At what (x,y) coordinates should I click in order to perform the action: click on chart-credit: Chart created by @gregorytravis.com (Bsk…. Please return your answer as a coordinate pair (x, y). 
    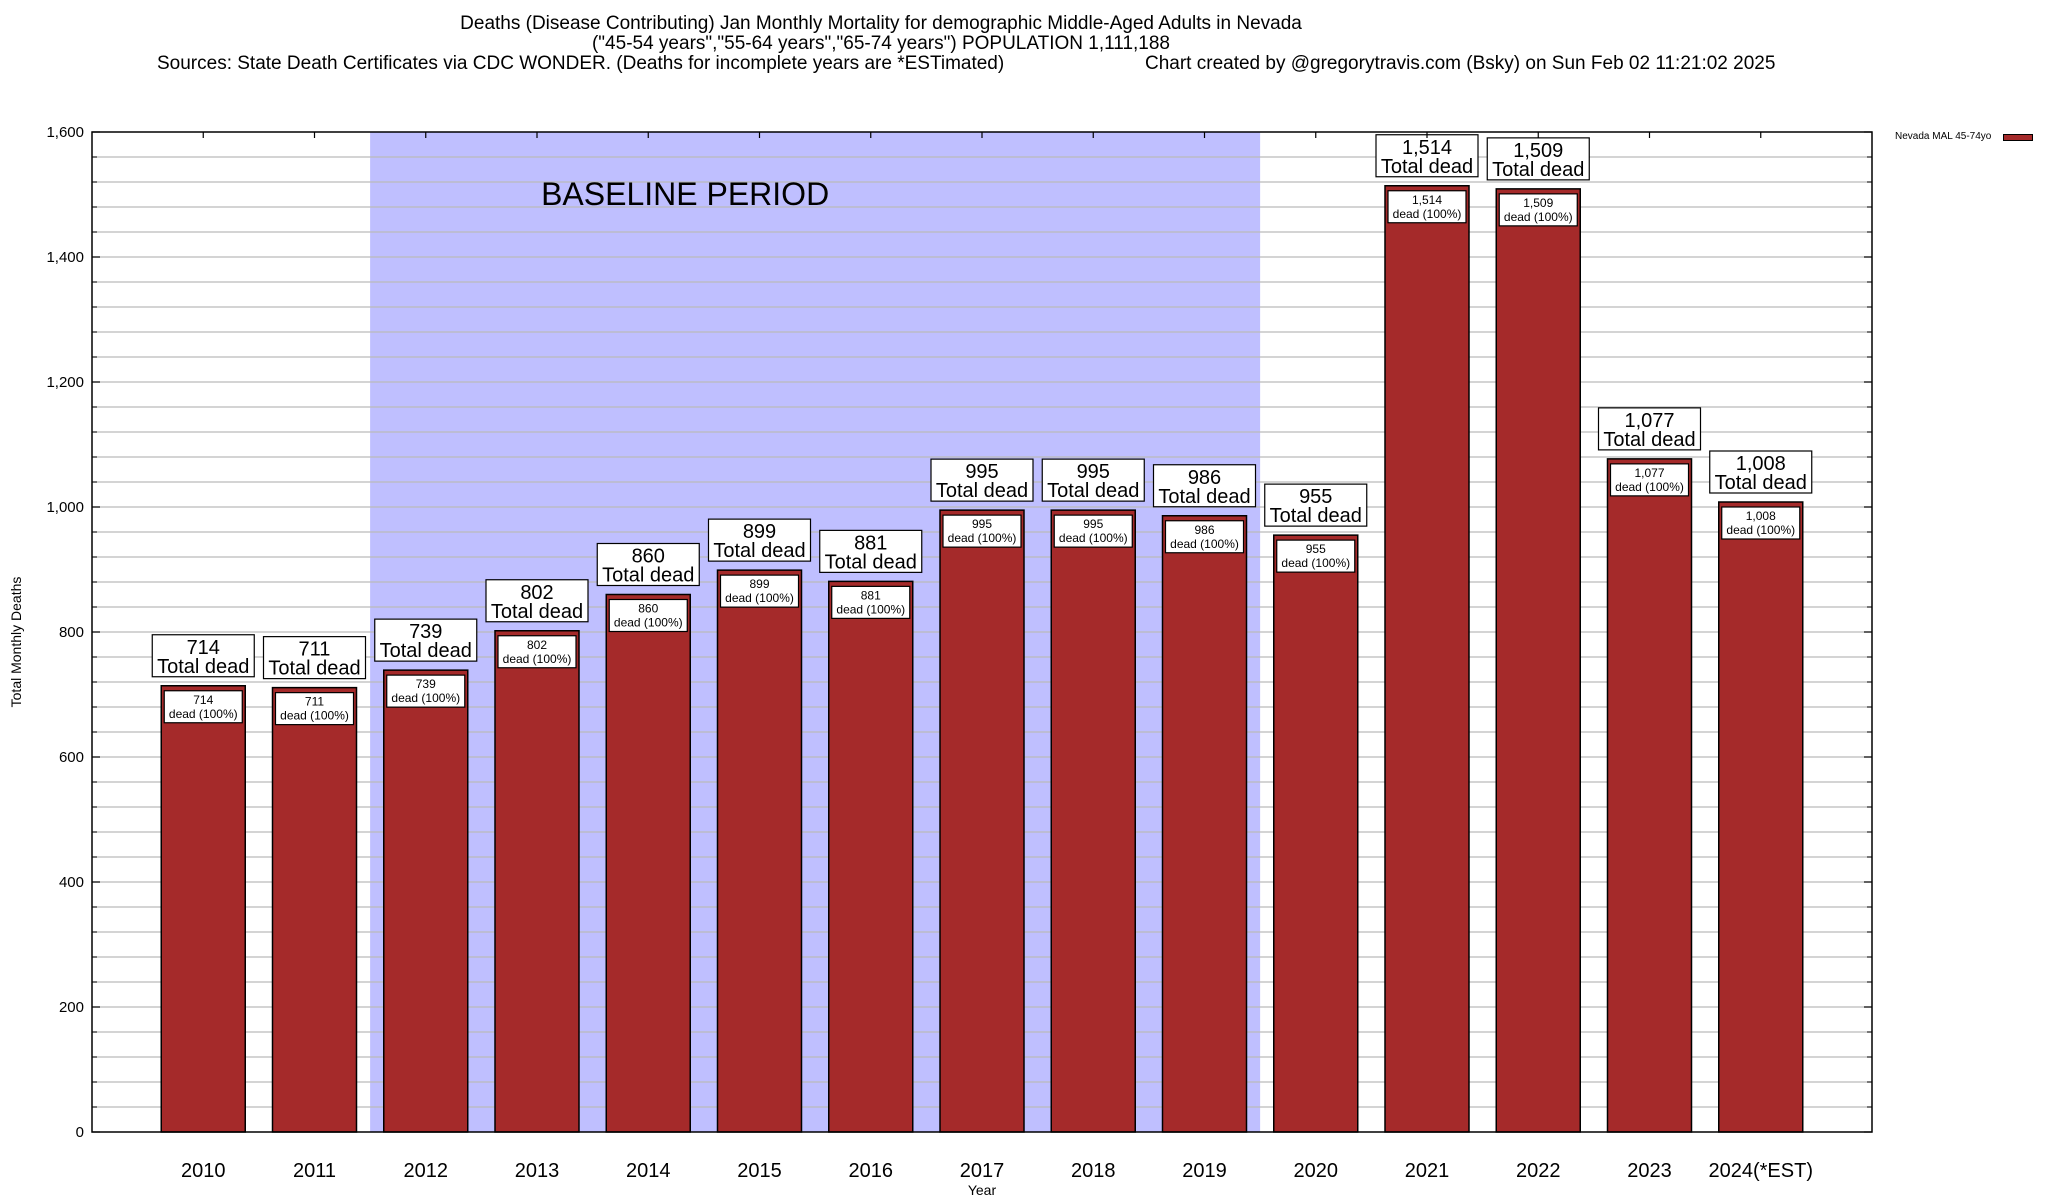
    Looking at the image, I should click on (1460, 63).